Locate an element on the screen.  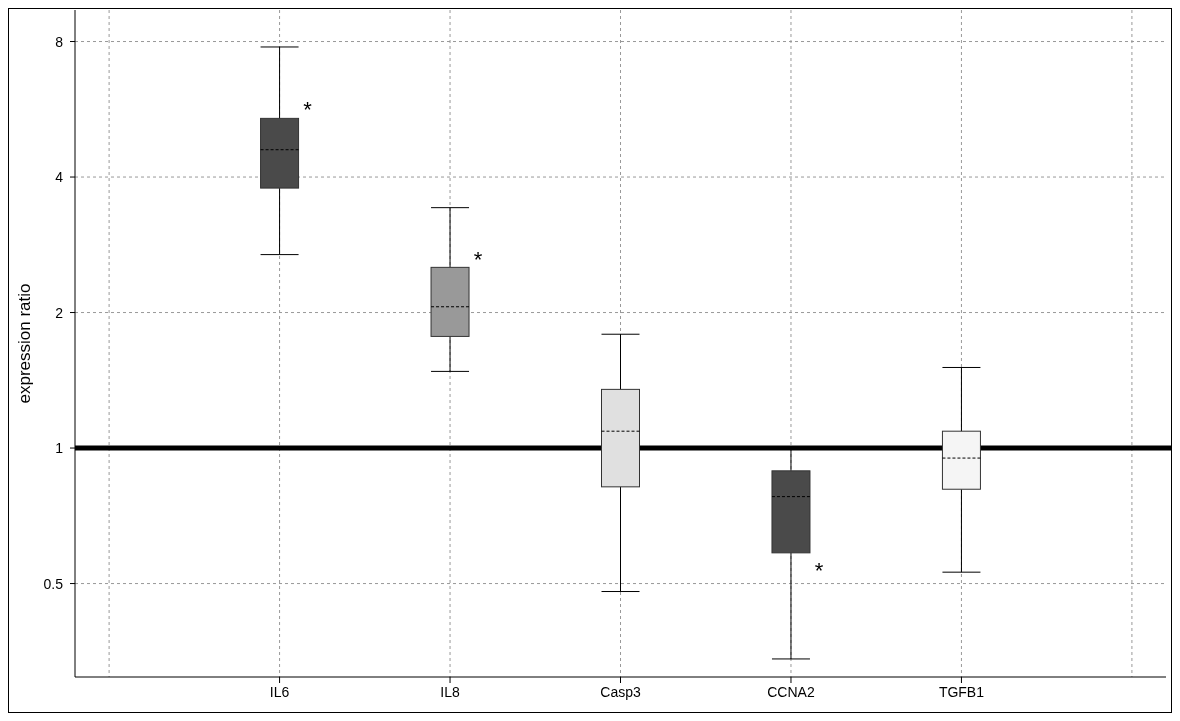
x-tick-label: IL8 is located at coordinates (450, 692).